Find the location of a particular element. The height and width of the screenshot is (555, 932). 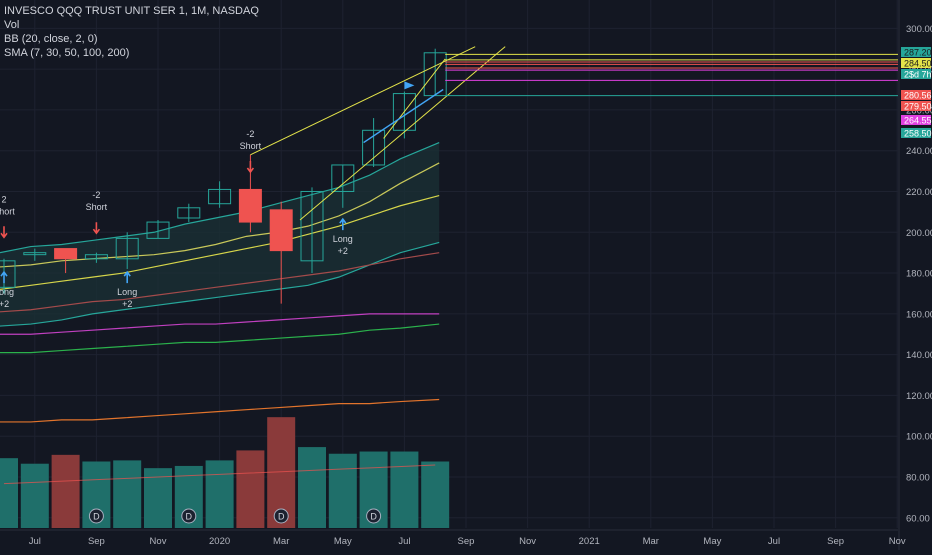

price-axis-tick-label: 160.00 is located at coordinates (919, 314).